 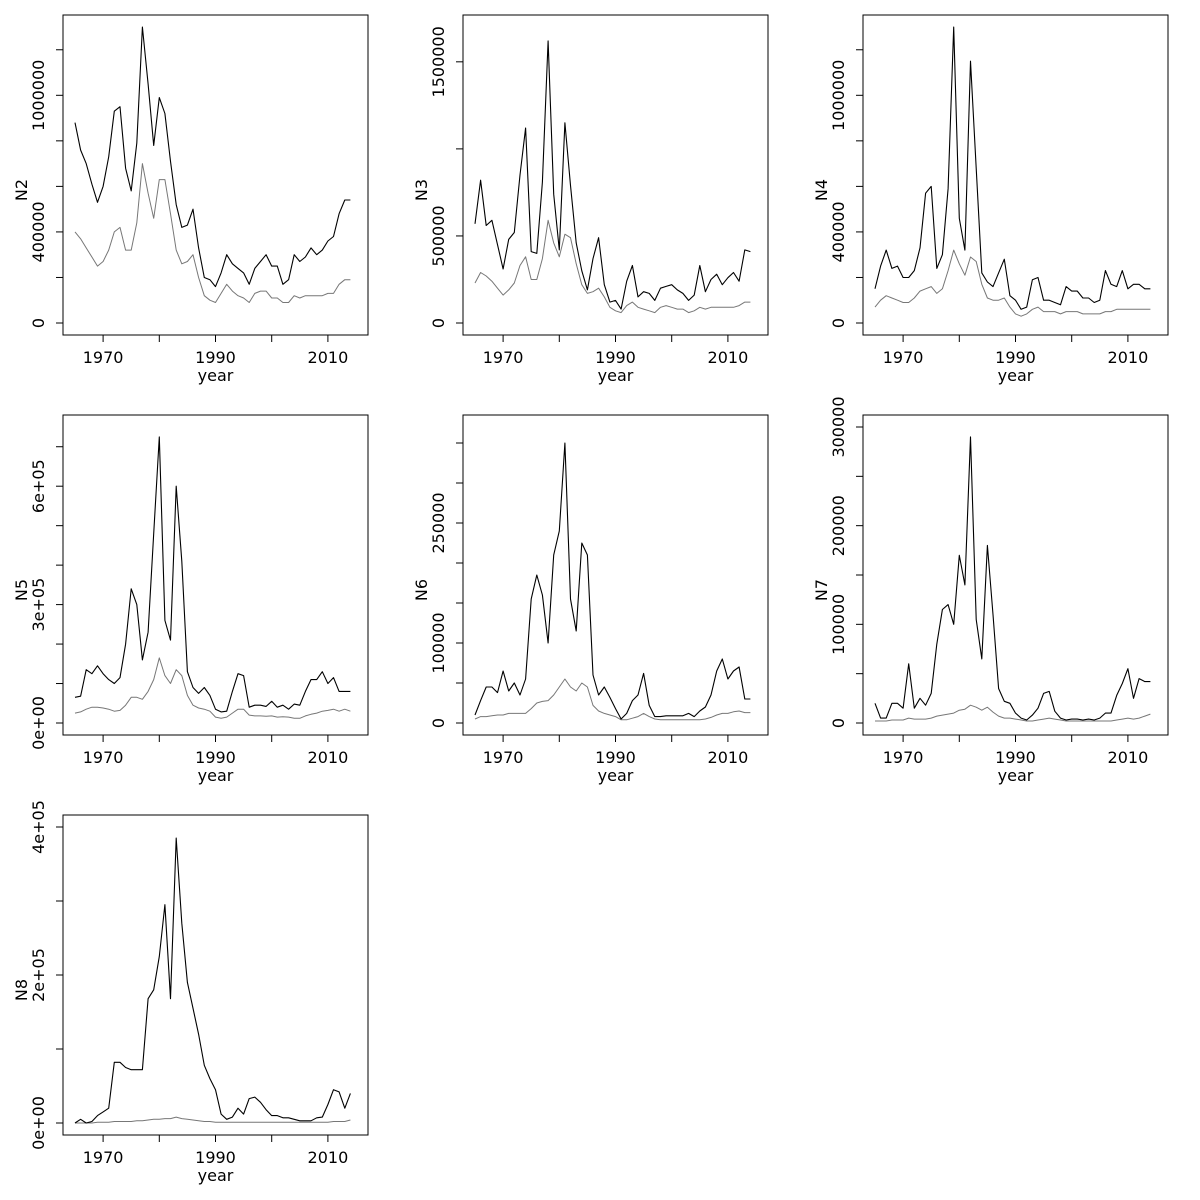 I want to click on y-axis-label: N6, so click(x=421, y=590).